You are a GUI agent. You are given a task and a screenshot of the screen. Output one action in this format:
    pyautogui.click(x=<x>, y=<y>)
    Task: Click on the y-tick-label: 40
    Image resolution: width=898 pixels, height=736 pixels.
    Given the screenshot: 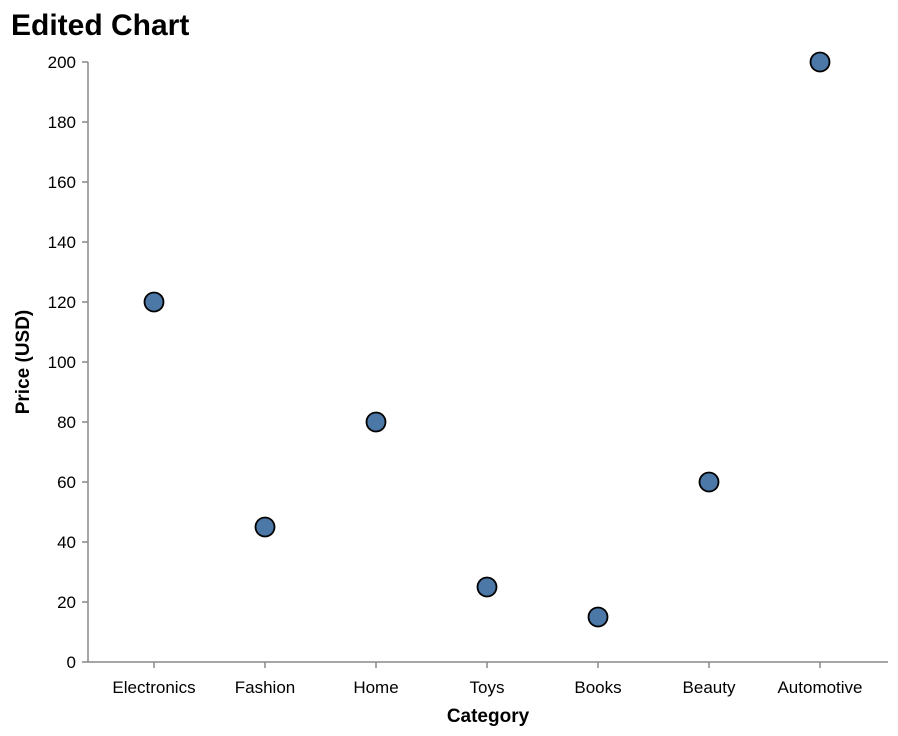 What is the action you would take?
    pyautogui.click(x=66, y=542)
    